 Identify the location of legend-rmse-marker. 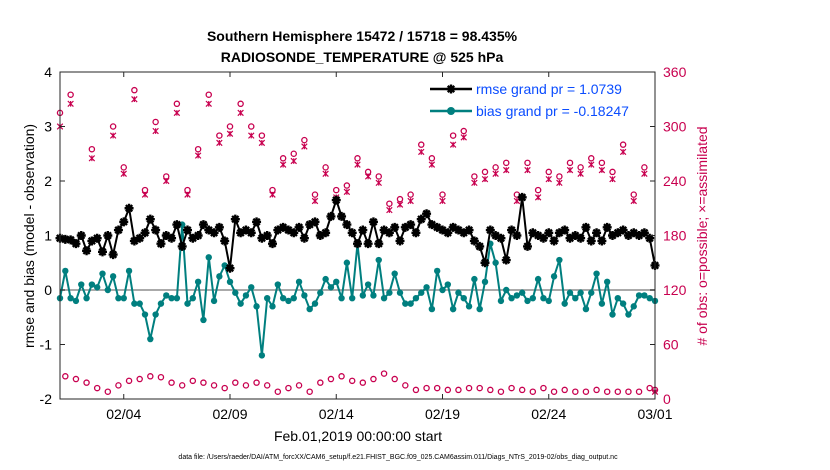
(451, 89).